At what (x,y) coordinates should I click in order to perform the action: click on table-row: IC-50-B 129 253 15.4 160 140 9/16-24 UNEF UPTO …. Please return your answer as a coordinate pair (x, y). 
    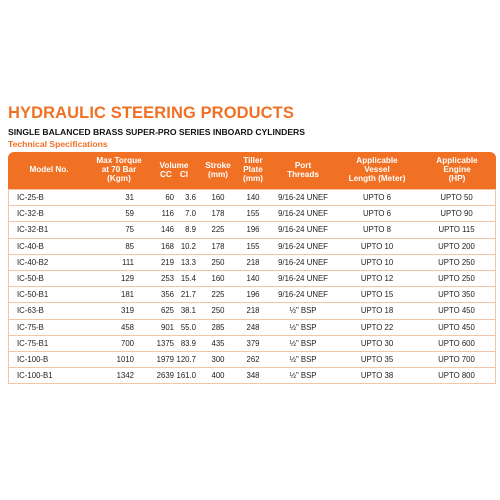
    Looking at the image, I should click on (252, 279).